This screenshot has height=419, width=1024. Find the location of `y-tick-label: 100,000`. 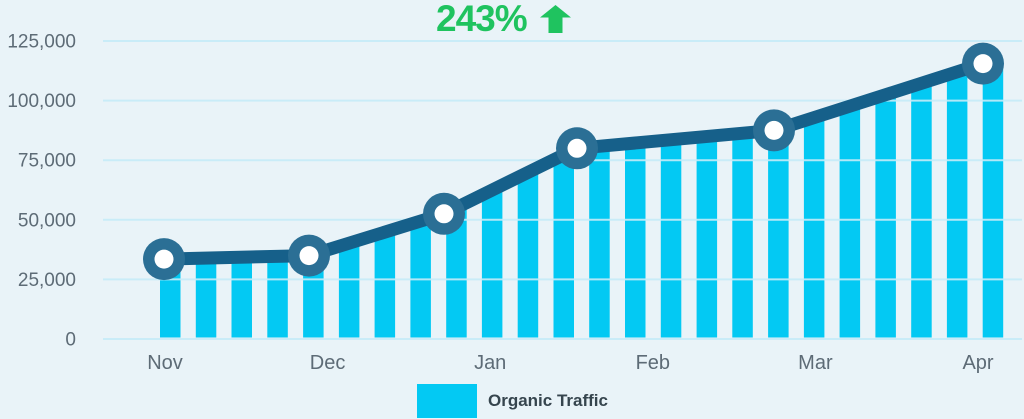

y-tick-label: 100,000 is located at coordinates (41, 101).